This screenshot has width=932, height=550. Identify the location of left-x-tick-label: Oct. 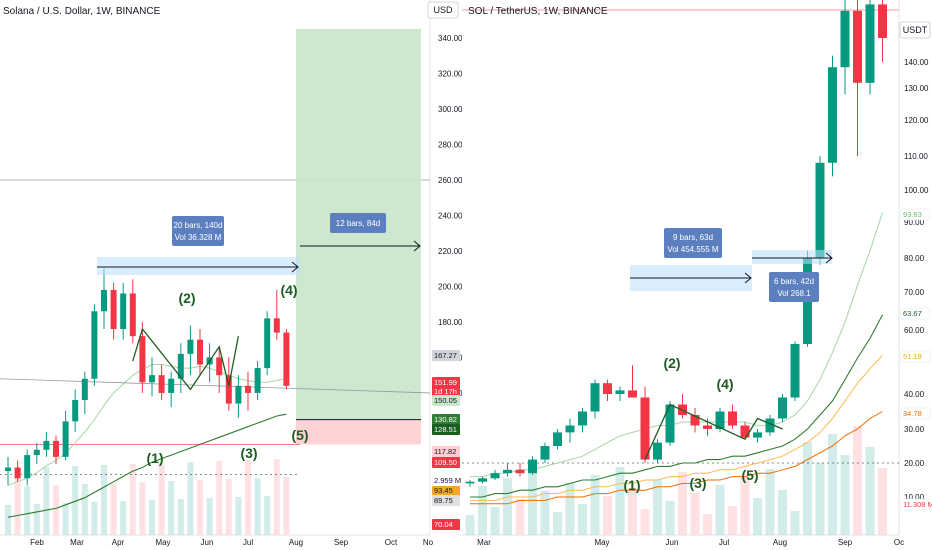
(391, 542).